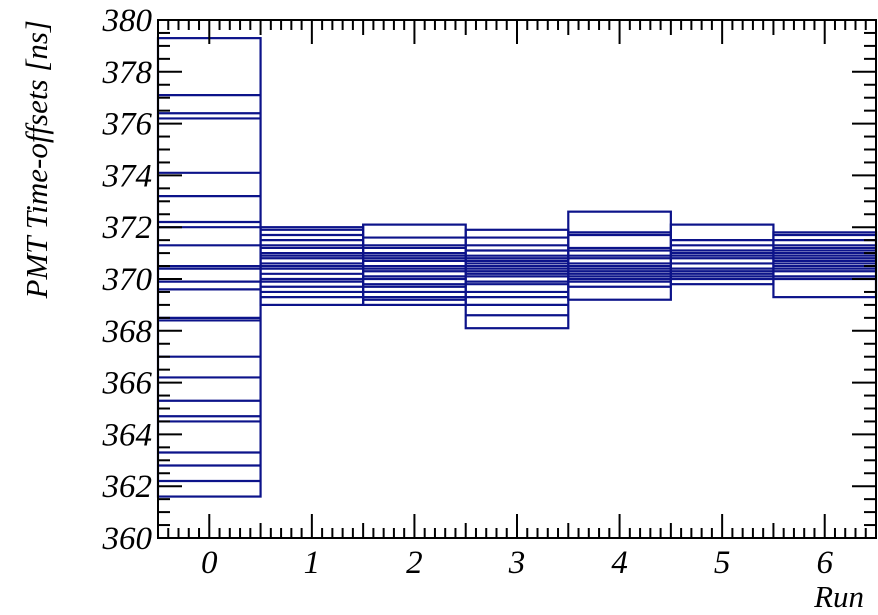 Image resolution: width=878 pixels, height=615 pixels. Describe the element at coordinates (127, 384) in the screenshot. I see `y-tick-label: 366` at that location.